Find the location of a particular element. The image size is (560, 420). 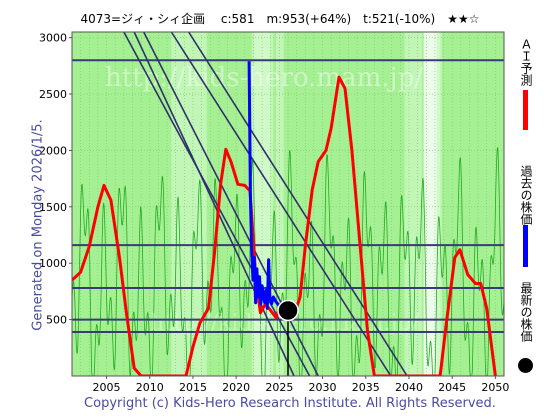

past-price-line is located at coordinates (268, 186).